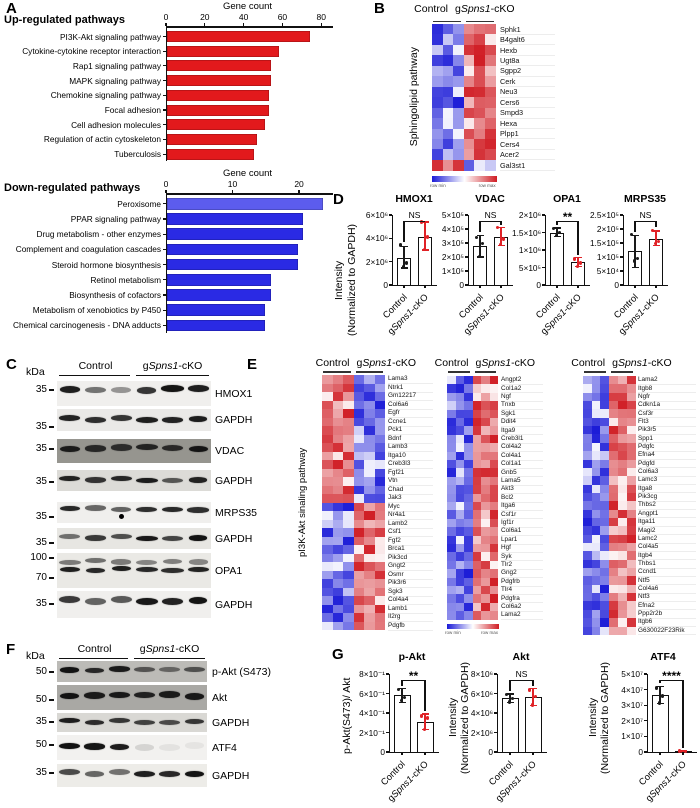 The image size is (700, 808). What do you see at coordinates (86, 325) in the screenshot?
I see `category-label: Chemical carcinogenesis - DNA adducts` at bounding box center [86, 325].